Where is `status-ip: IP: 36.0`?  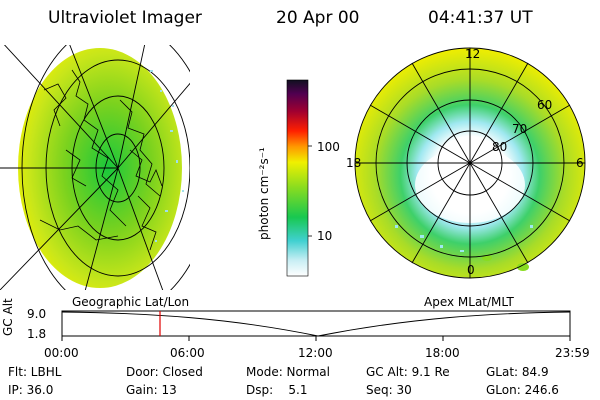
status-ip: IP: 36.0 is located at coordinates (31, 390).